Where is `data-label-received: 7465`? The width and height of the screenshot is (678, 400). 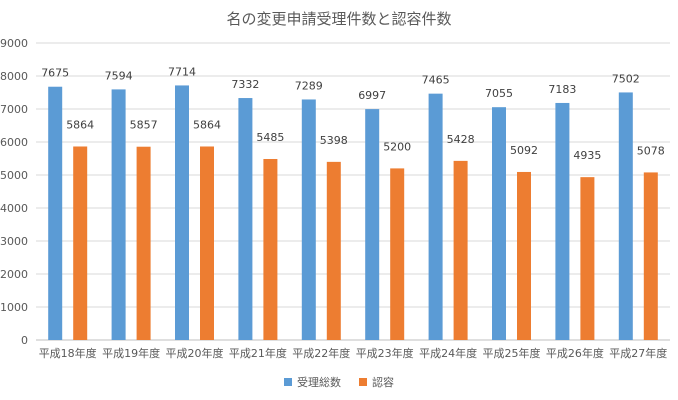 data-label-received: 7465 is located at coordinates (436, 80).